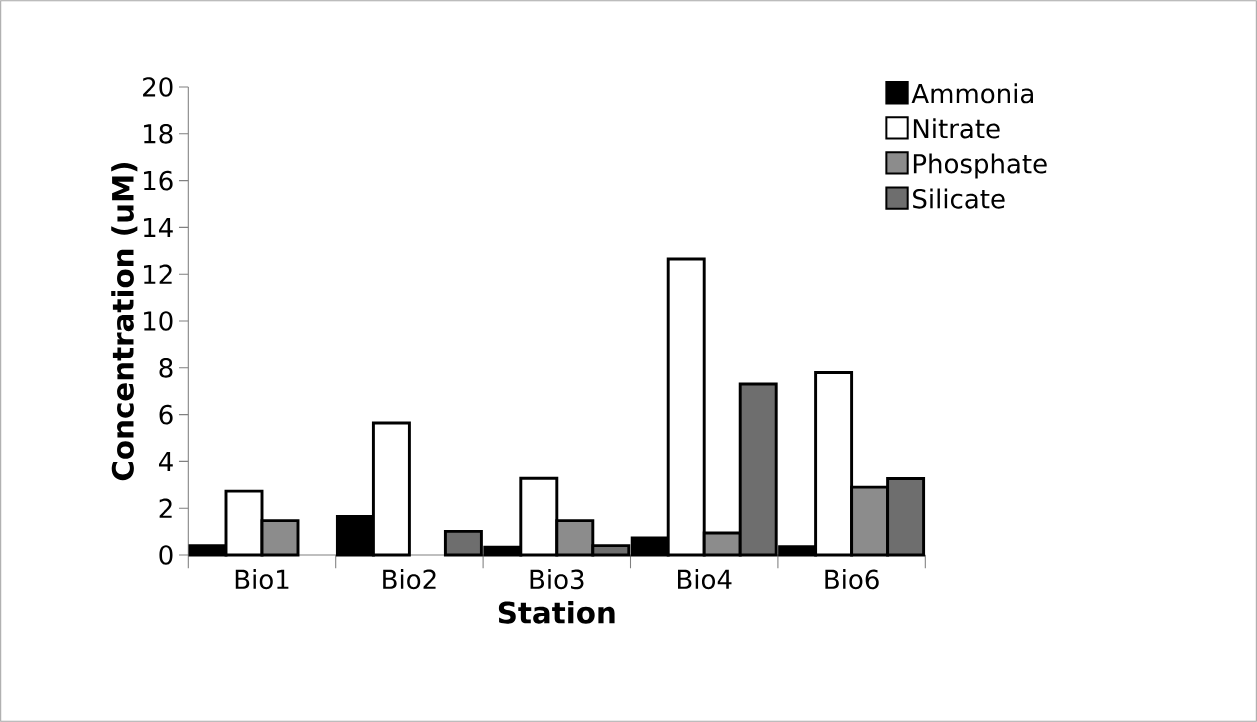 The width and height of the screenshot is (1257, 722). Describe the element at coordinates (165, 461) in the screenshot. I see `y-tick-label: 4` at that location.